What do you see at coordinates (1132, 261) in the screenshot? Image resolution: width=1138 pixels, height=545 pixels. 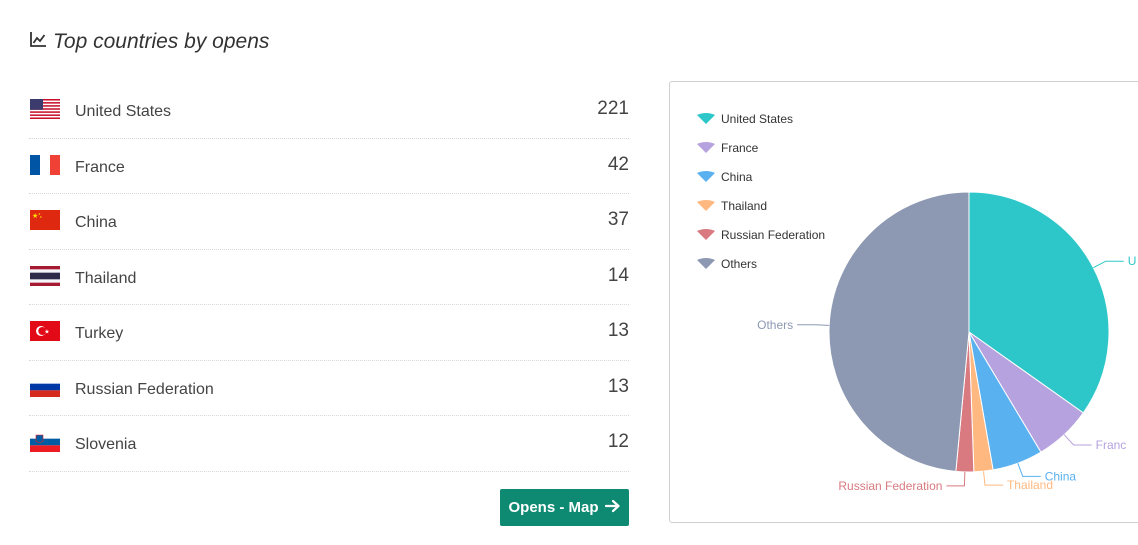 I see `pie-label-united-states: U` at bounding box center [1132, 261].